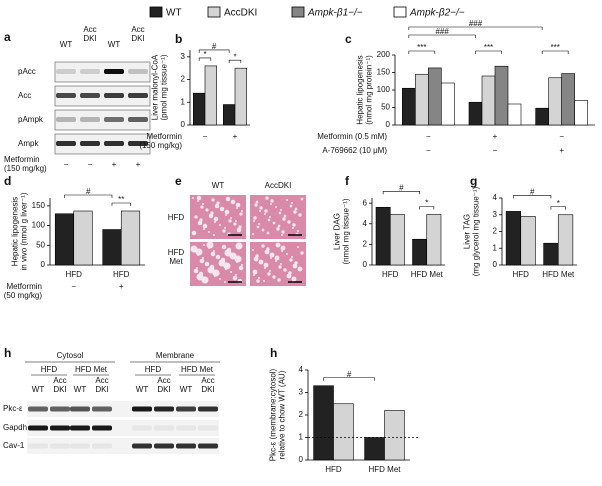 This screenshot has height=486, width=602. I want to click on y-tick-label: 3, so click(183, 56).